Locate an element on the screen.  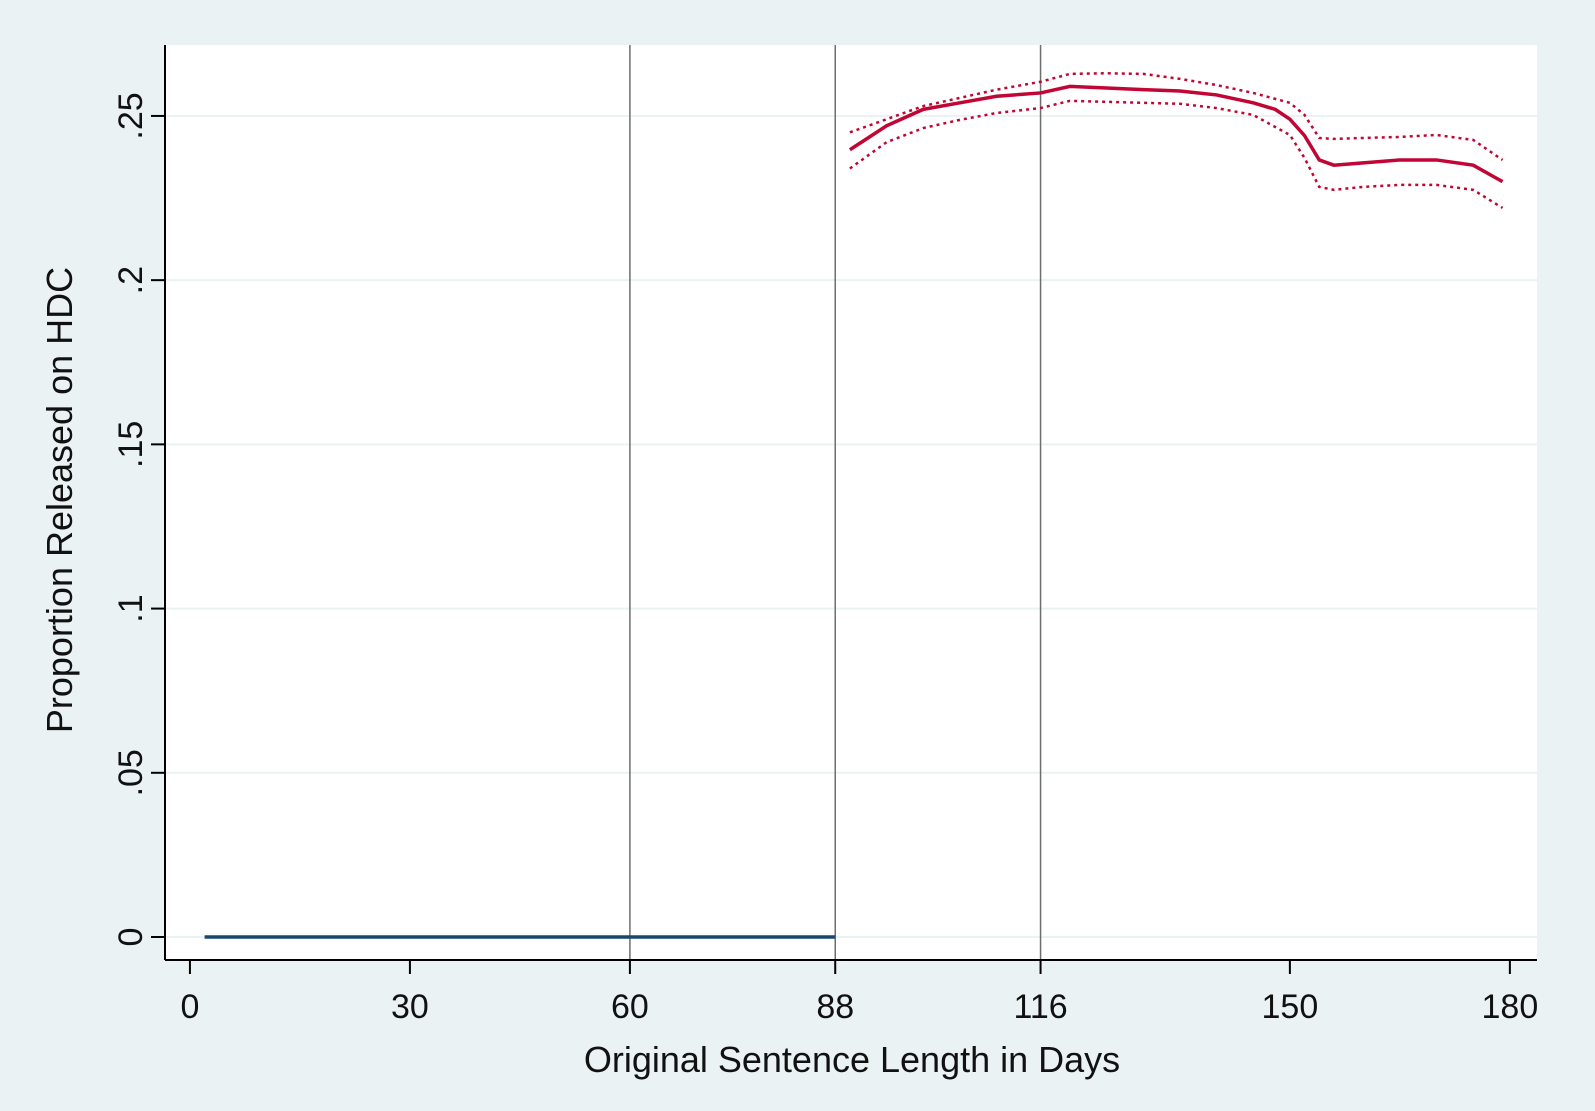
x-tick-label: 60 is located at coordinates (630, 1007).